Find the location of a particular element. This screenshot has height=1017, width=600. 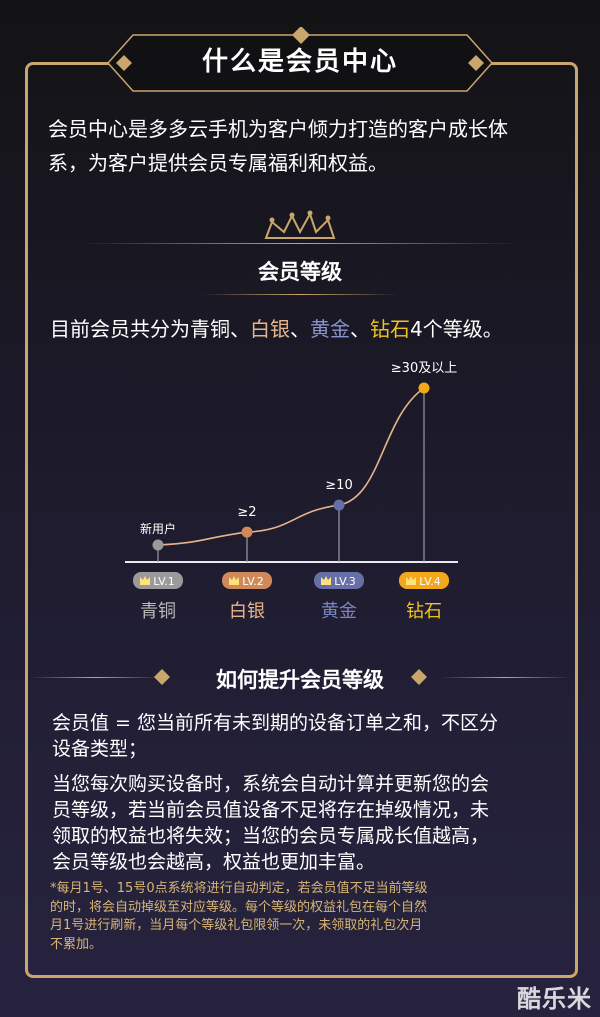

gold-text: 黄金 is located at coordinates (330, 329).